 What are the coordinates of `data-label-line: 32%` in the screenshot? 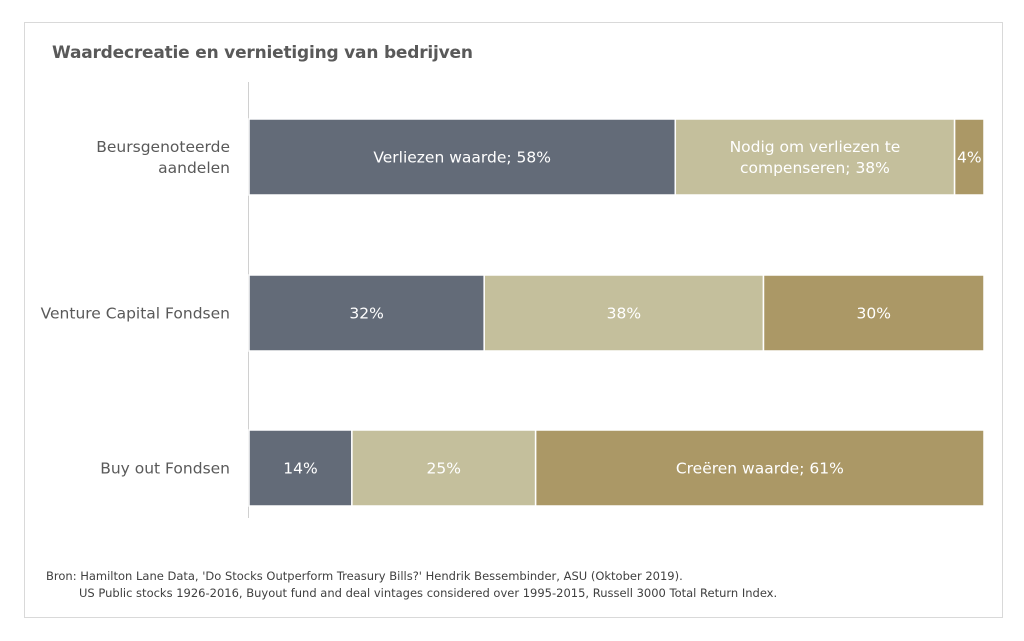 It's located at (366, 314).